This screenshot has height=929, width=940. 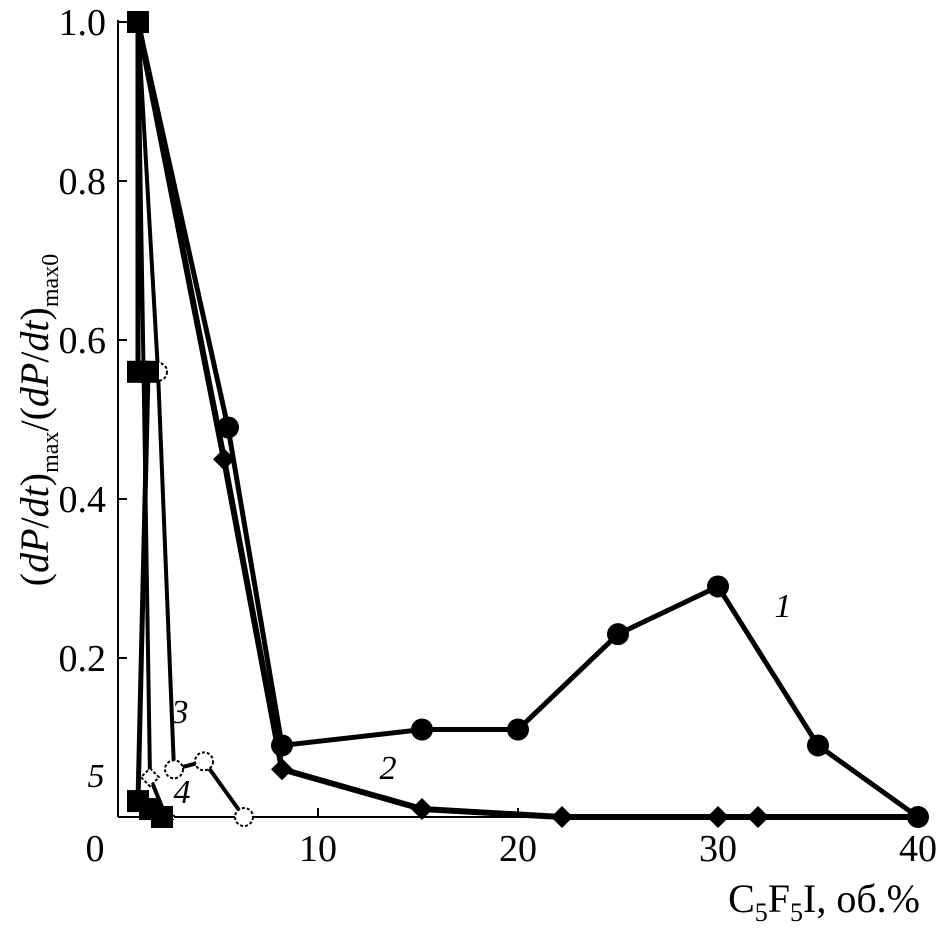 I want to click on x-tick-label: 20, so click(x=518, y=849).